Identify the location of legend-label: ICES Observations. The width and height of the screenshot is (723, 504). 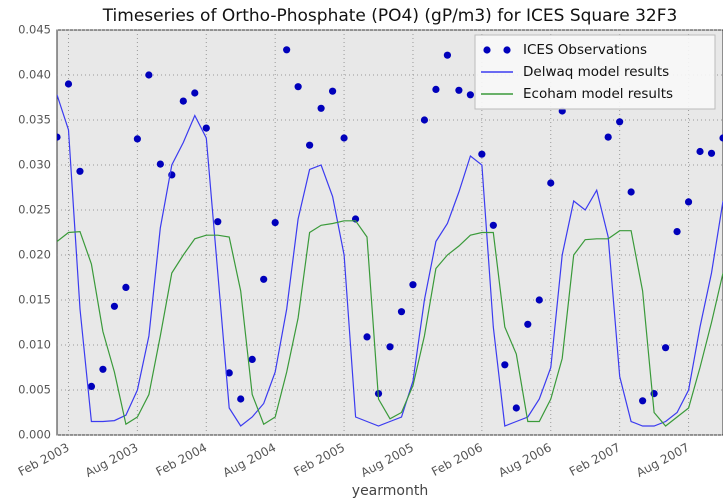
(585, 50).